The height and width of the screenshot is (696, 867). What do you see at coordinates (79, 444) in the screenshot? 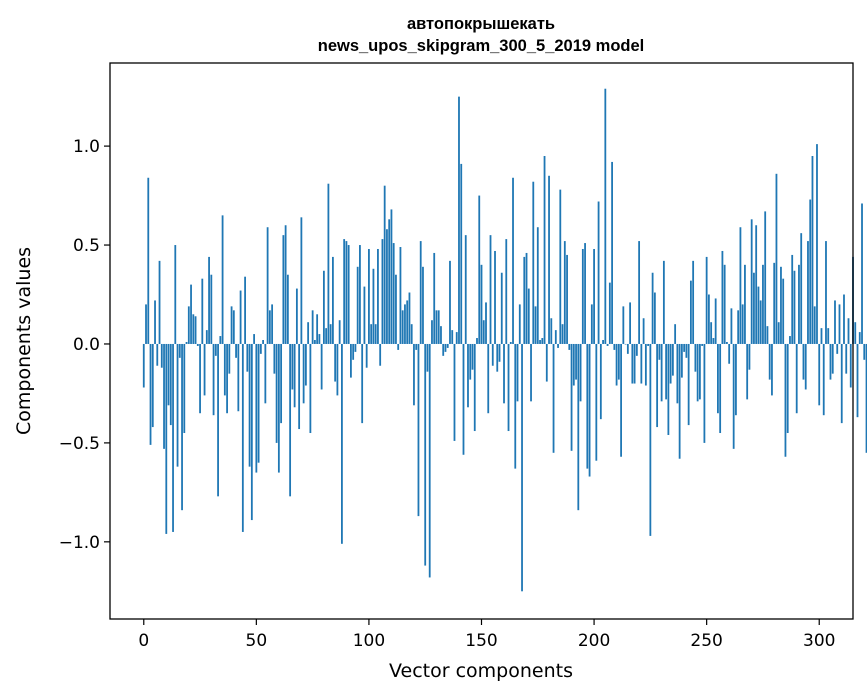
I see `y-tick-label: −0.5` at bounding box center [79, 444].